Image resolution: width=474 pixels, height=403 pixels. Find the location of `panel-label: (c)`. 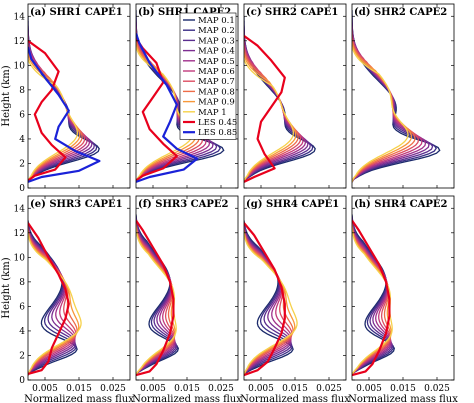

panel-label: (c) is located at coordinates (254, 12).